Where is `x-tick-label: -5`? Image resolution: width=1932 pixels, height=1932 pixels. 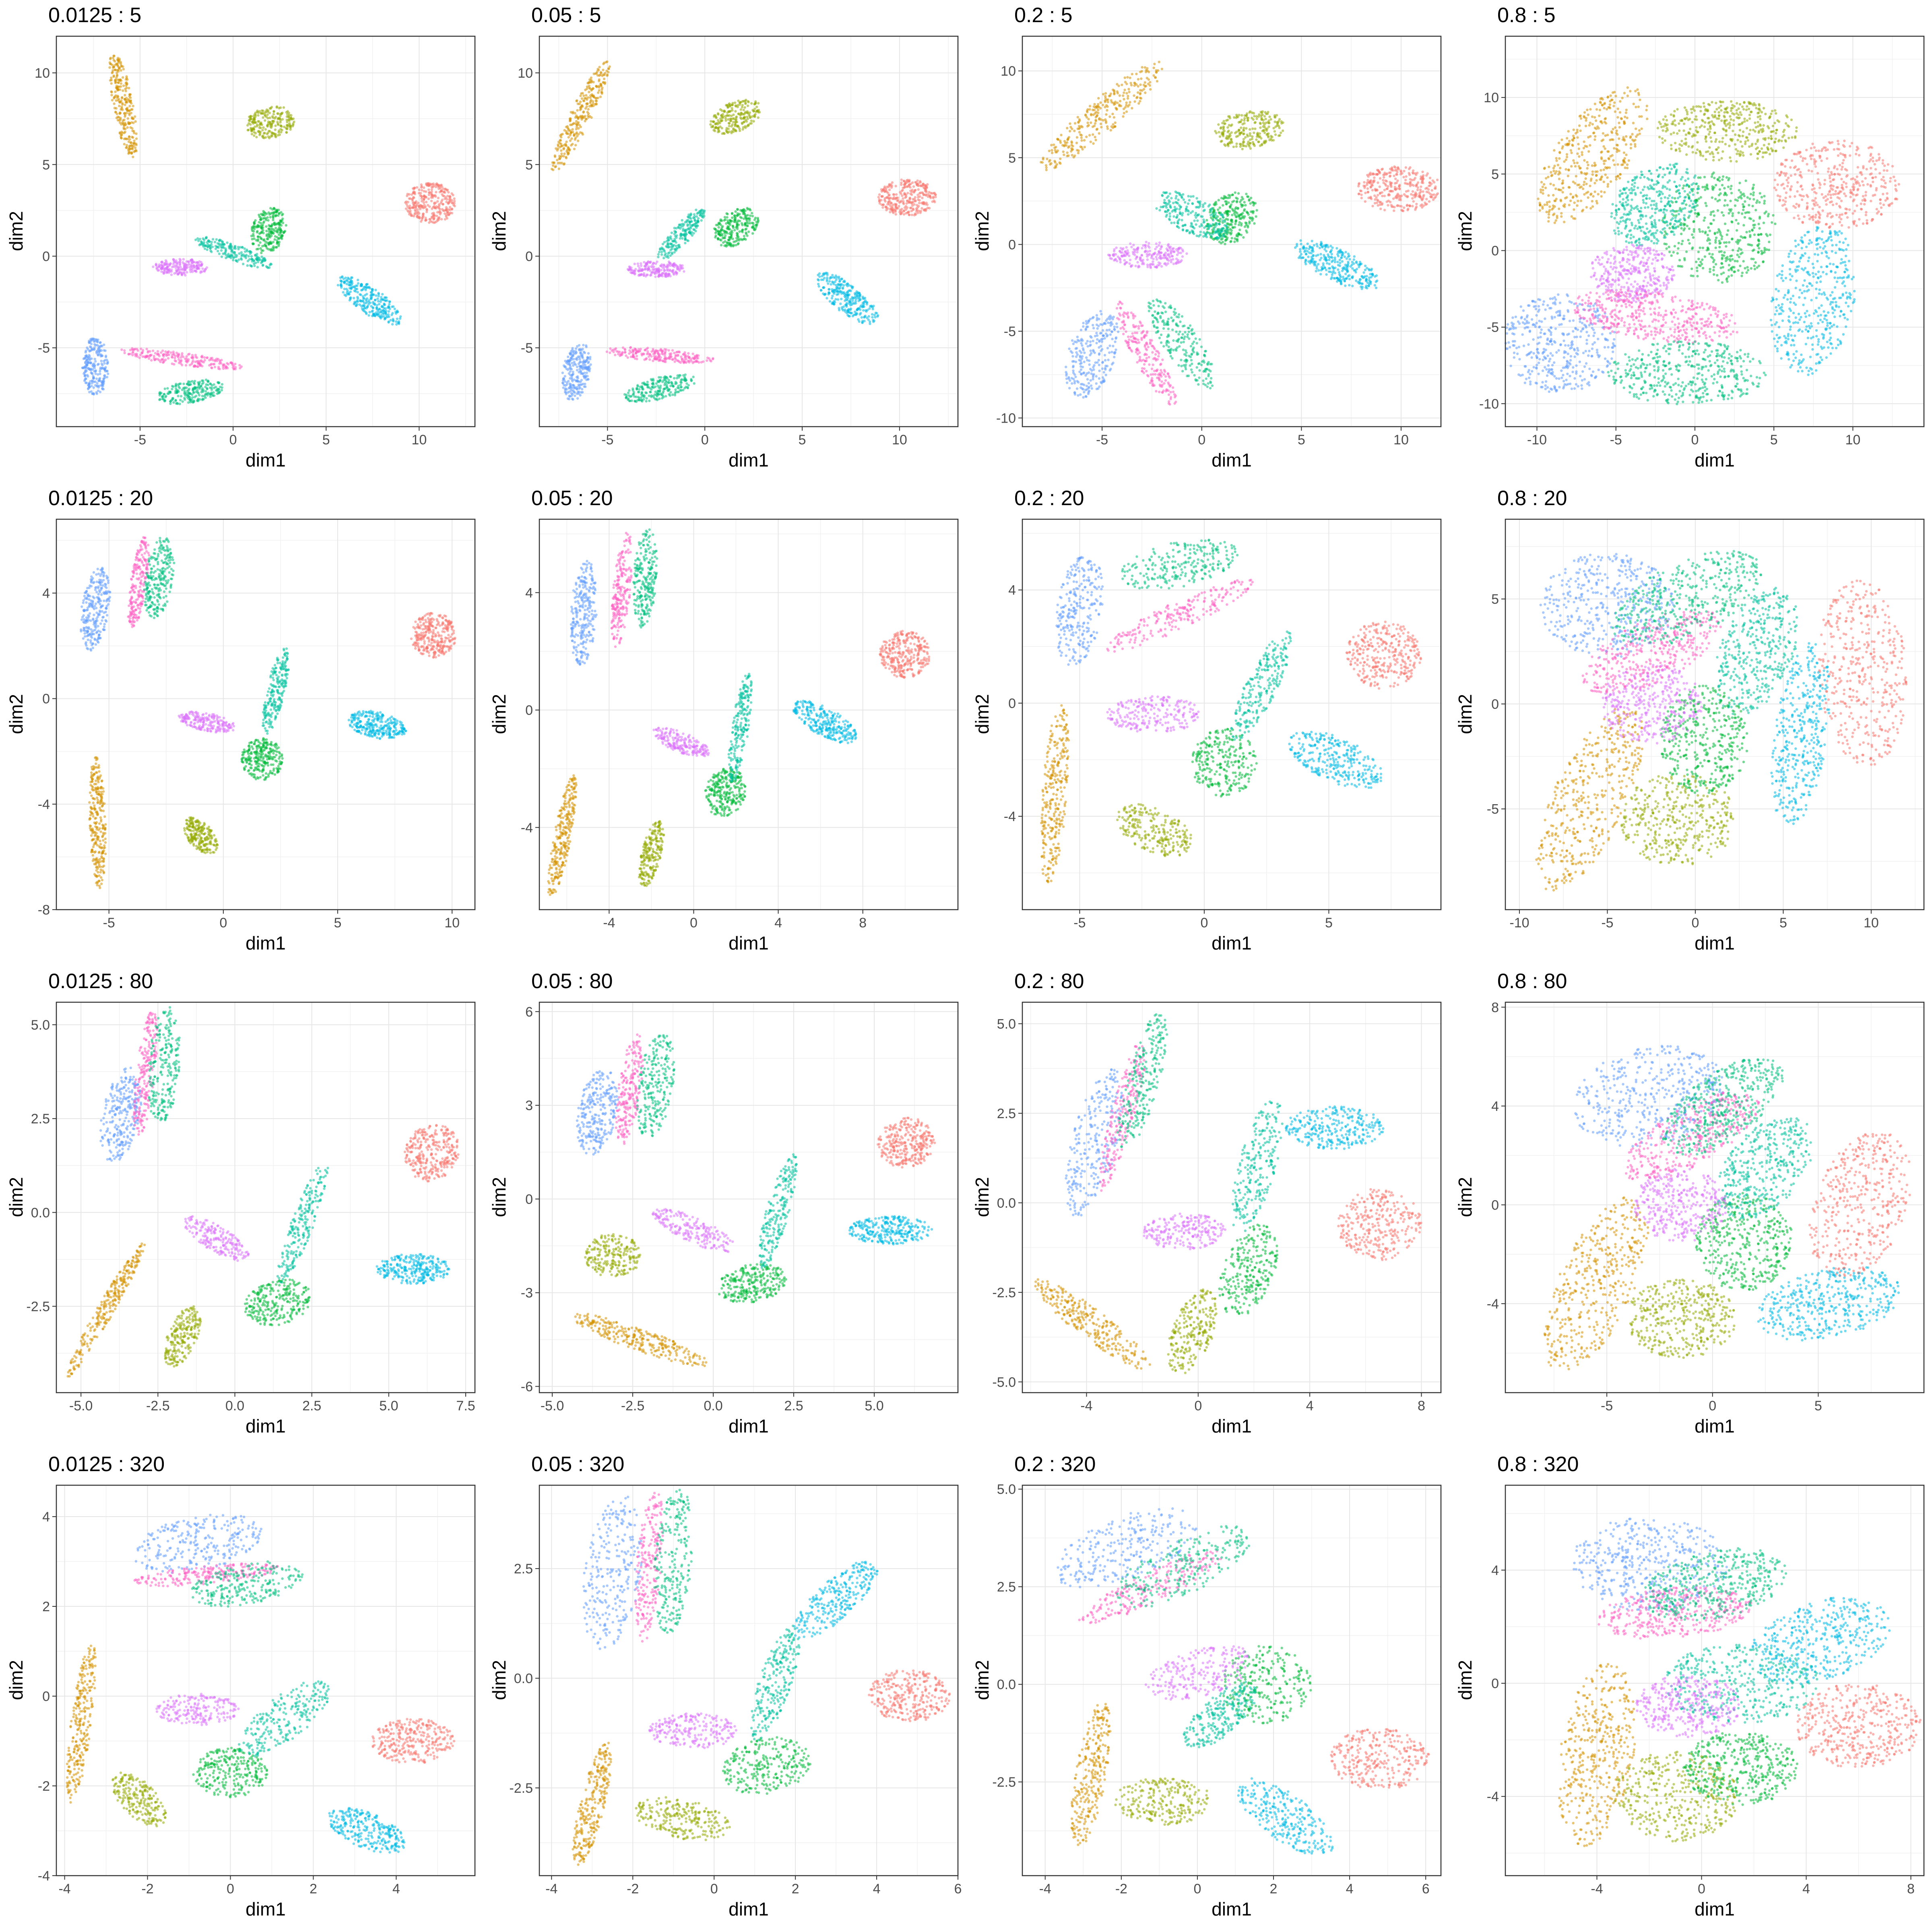
x-tick-label: -5 is located at coordinates (607, 440).